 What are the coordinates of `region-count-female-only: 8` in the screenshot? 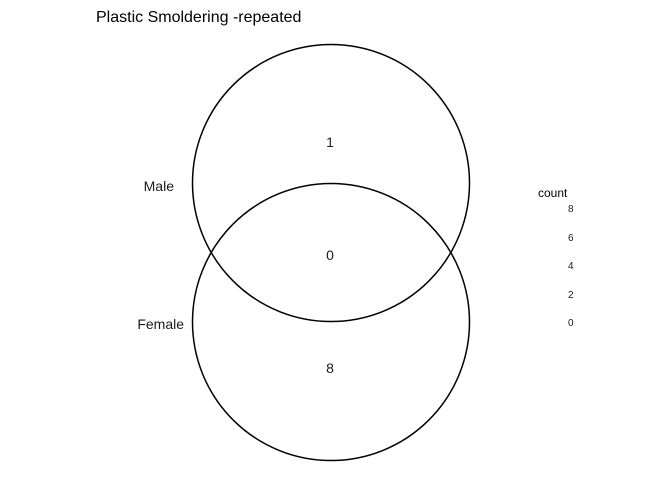 It's located at (330, 368).